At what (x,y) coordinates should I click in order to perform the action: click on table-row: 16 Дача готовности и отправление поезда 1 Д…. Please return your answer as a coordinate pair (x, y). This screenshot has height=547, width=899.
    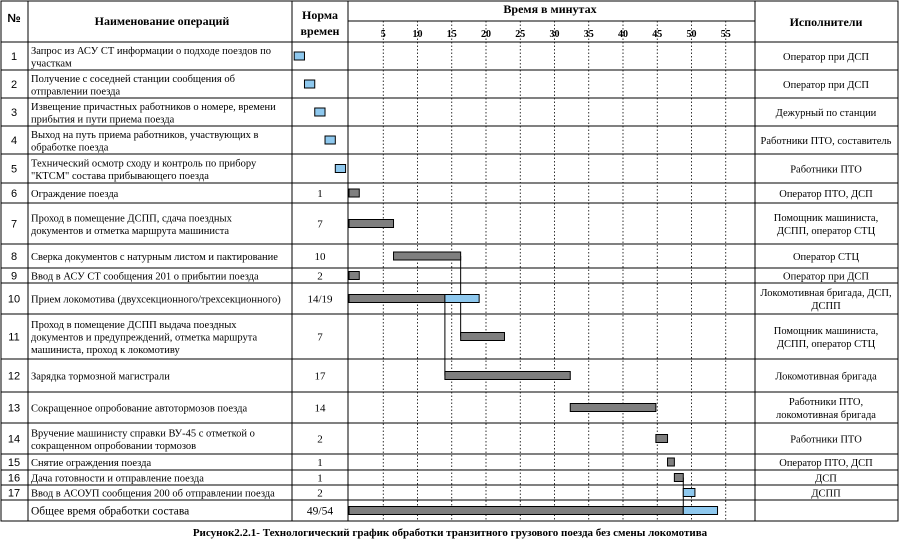
    Looking at the image, I should click on (422, 479).